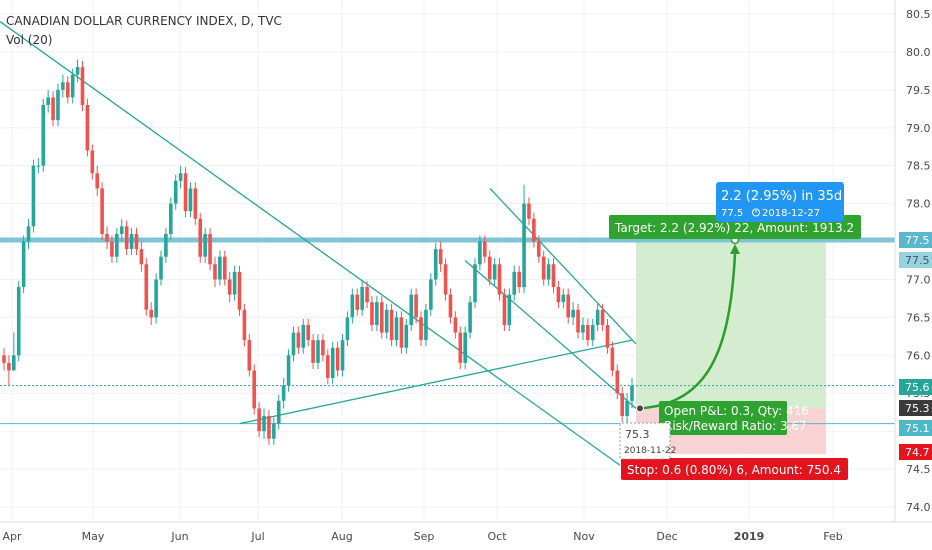  Describe the element at coordinates (918, 469) in the screenshot. I see `y-tick-label: 74.5` at that location.